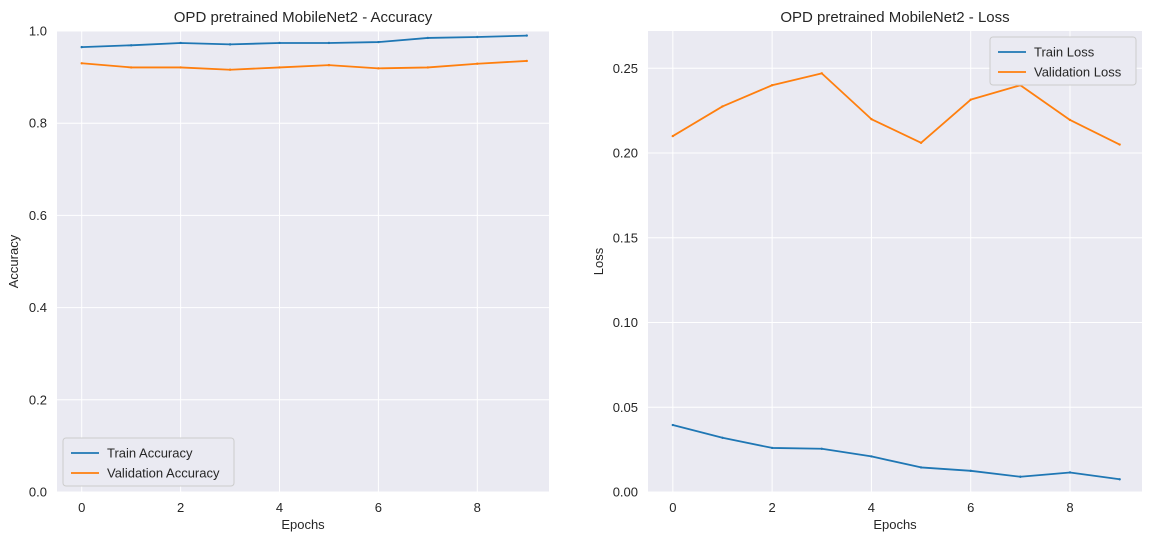 The width and height of the screenshot is (1151, 541). What do you see at coordinates (625, 407) in the screenshot?
I see `y-tick-label: 0.05` at bounding box center [625, 407].